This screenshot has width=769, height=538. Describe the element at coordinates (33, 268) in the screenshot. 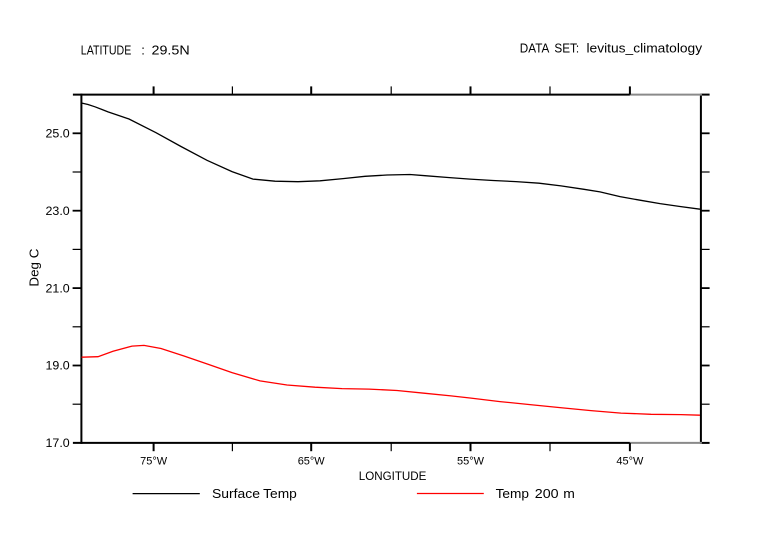

I see `svg-text: Deg C` at that location.